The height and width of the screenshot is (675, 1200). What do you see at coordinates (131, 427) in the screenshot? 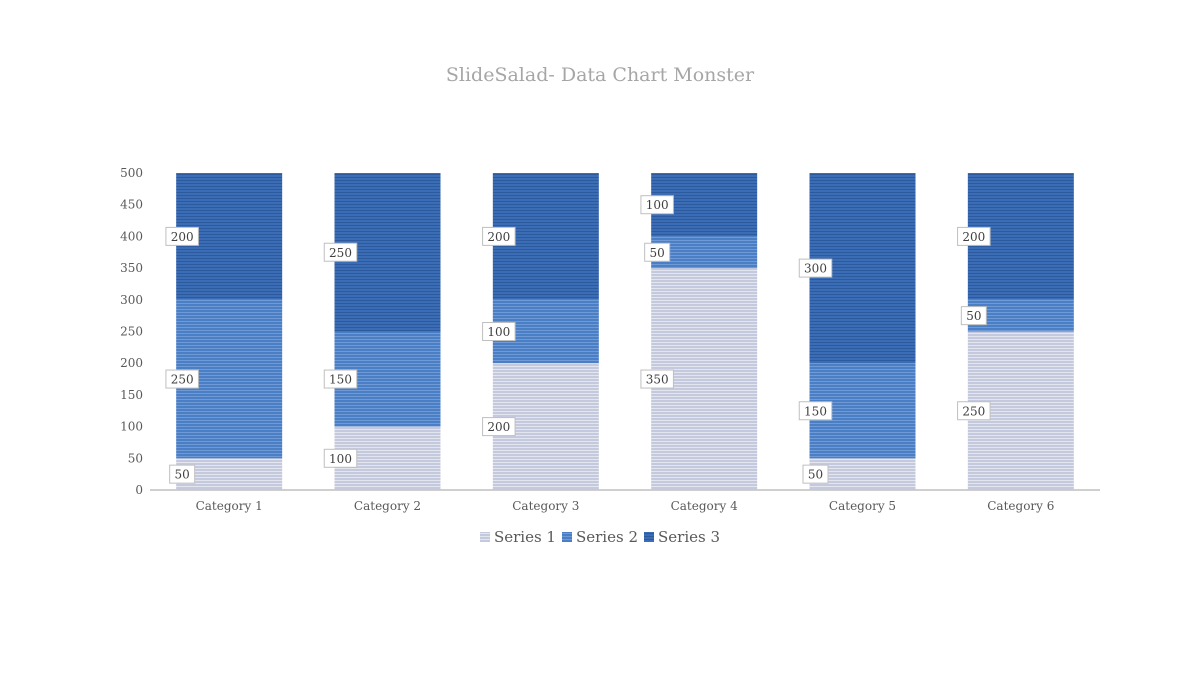
I see `y-tick-label: 100` at bounding box center [131, 427].